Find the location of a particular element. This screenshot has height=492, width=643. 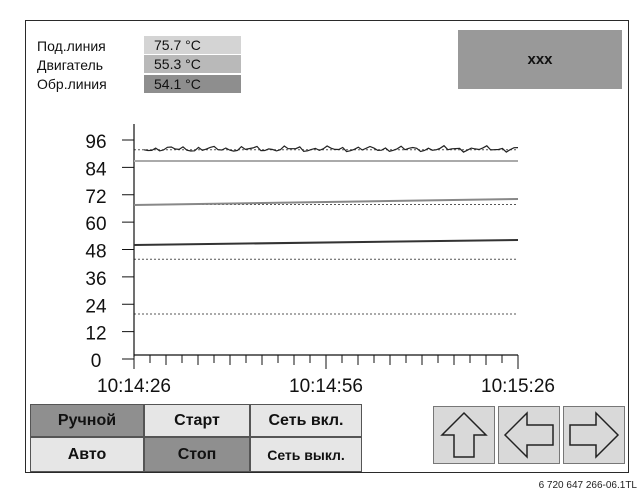

y-tick-label-3: 60 is located at coordinates (95, 224).